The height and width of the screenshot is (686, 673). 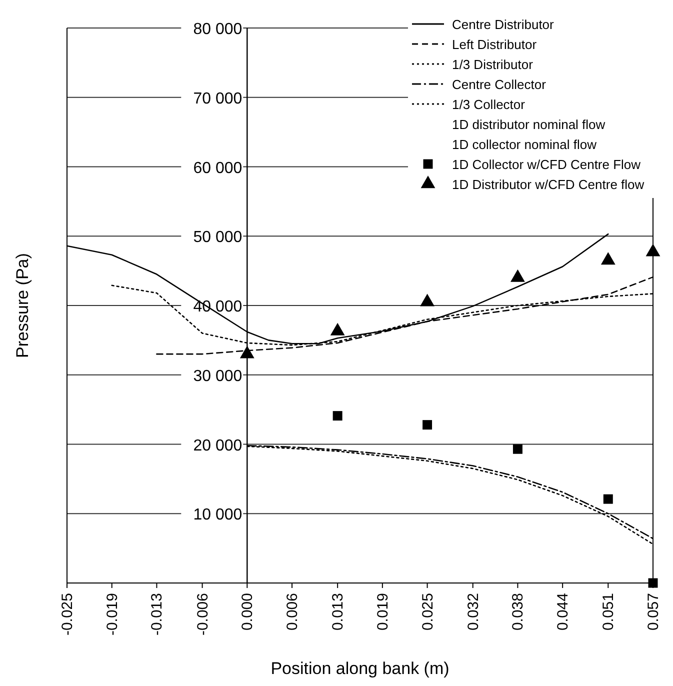 I want to click on x-tick-label: 0.006, so click(x=292, y=612).